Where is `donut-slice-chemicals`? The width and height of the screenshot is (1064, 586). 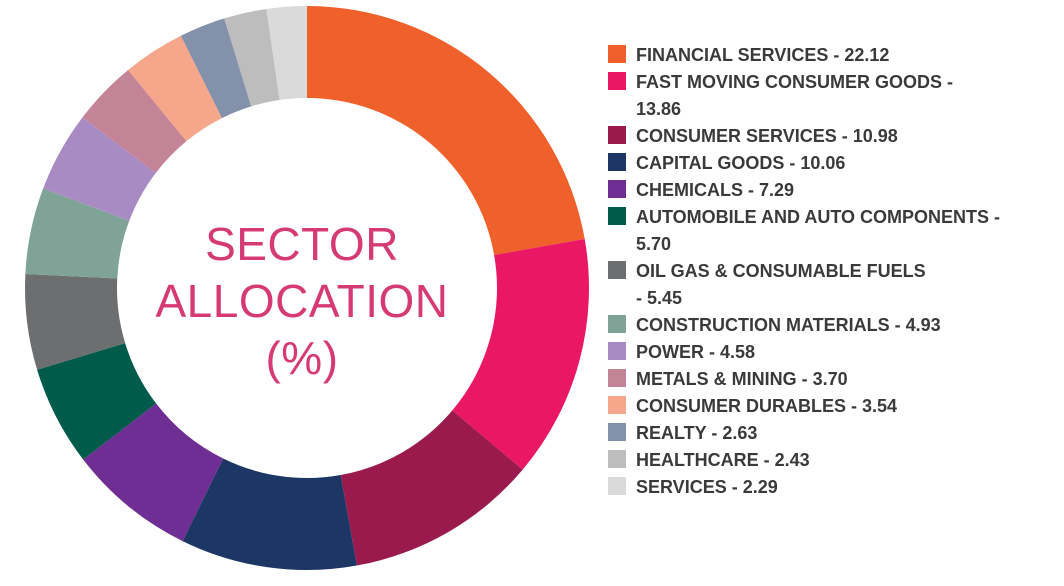 donut-slice-chemicals is located at coordinates (153, 472).